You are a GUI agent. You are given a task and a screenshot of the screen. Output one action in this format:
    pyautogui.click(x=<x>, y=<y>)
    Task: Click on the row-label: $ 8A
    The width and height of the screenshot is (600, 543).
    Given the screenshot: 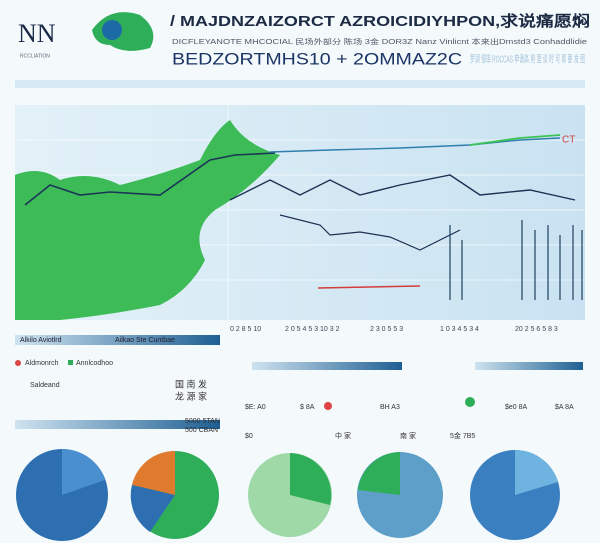 What is the action you would take?
    pyautogui.click(x=307, y=407)
    